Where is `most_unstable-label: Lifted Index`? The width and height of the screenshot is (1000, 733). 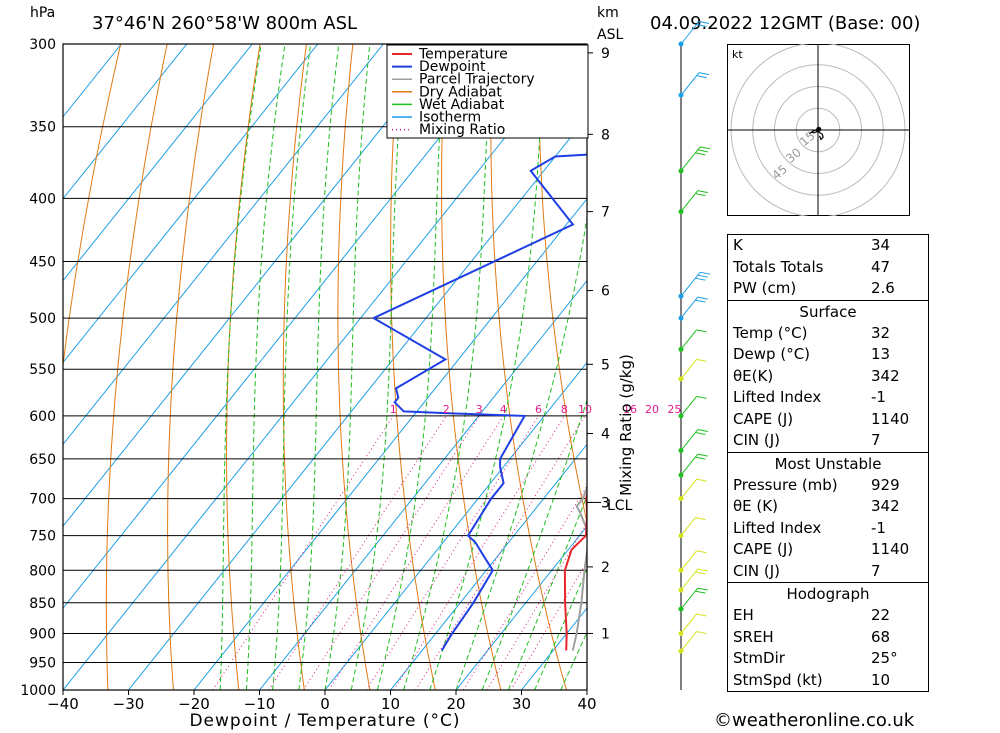 most_unstable-label: Lifted Index is located at coordinates (777, 527).